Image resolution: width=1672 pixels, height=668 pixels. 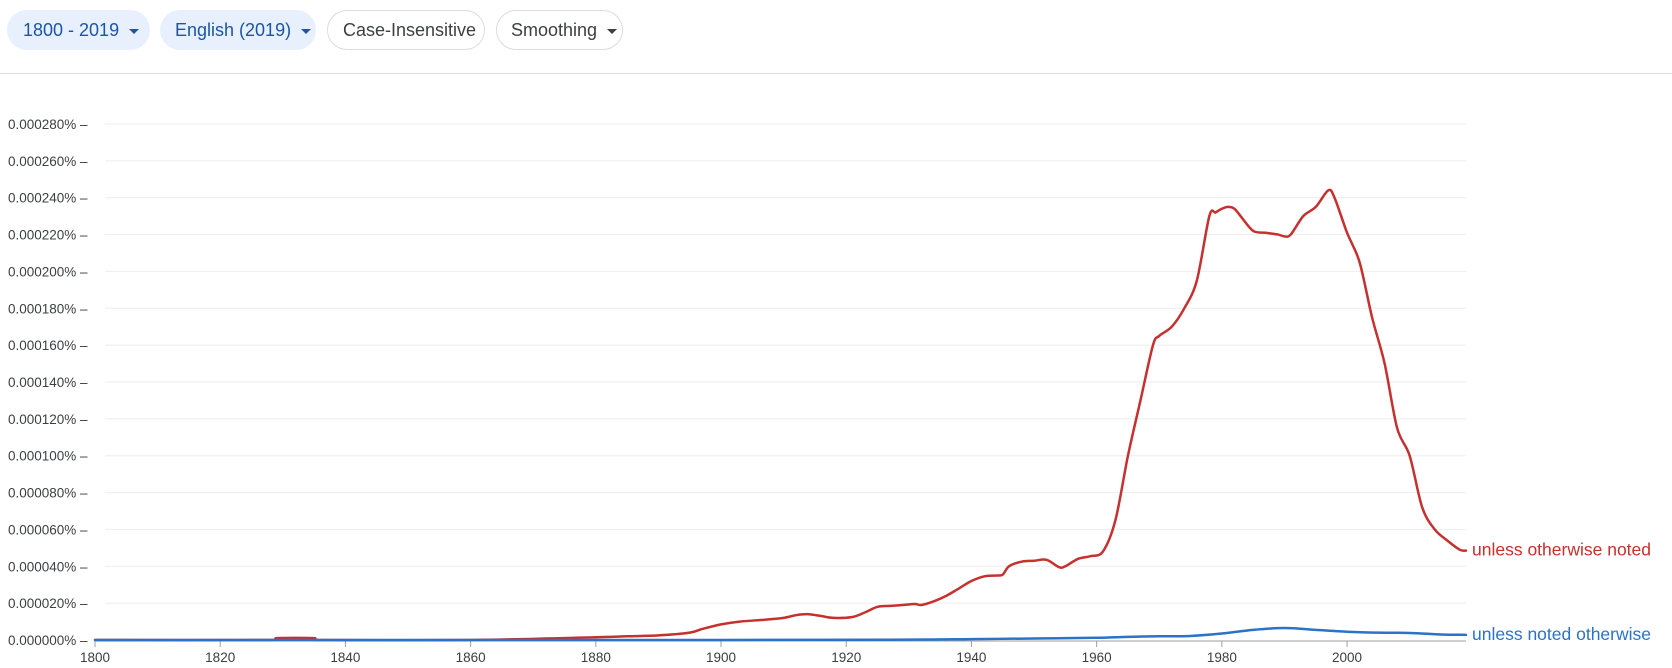 I want to click on x-tick-label: 1960, so click(x=1097, y=657).